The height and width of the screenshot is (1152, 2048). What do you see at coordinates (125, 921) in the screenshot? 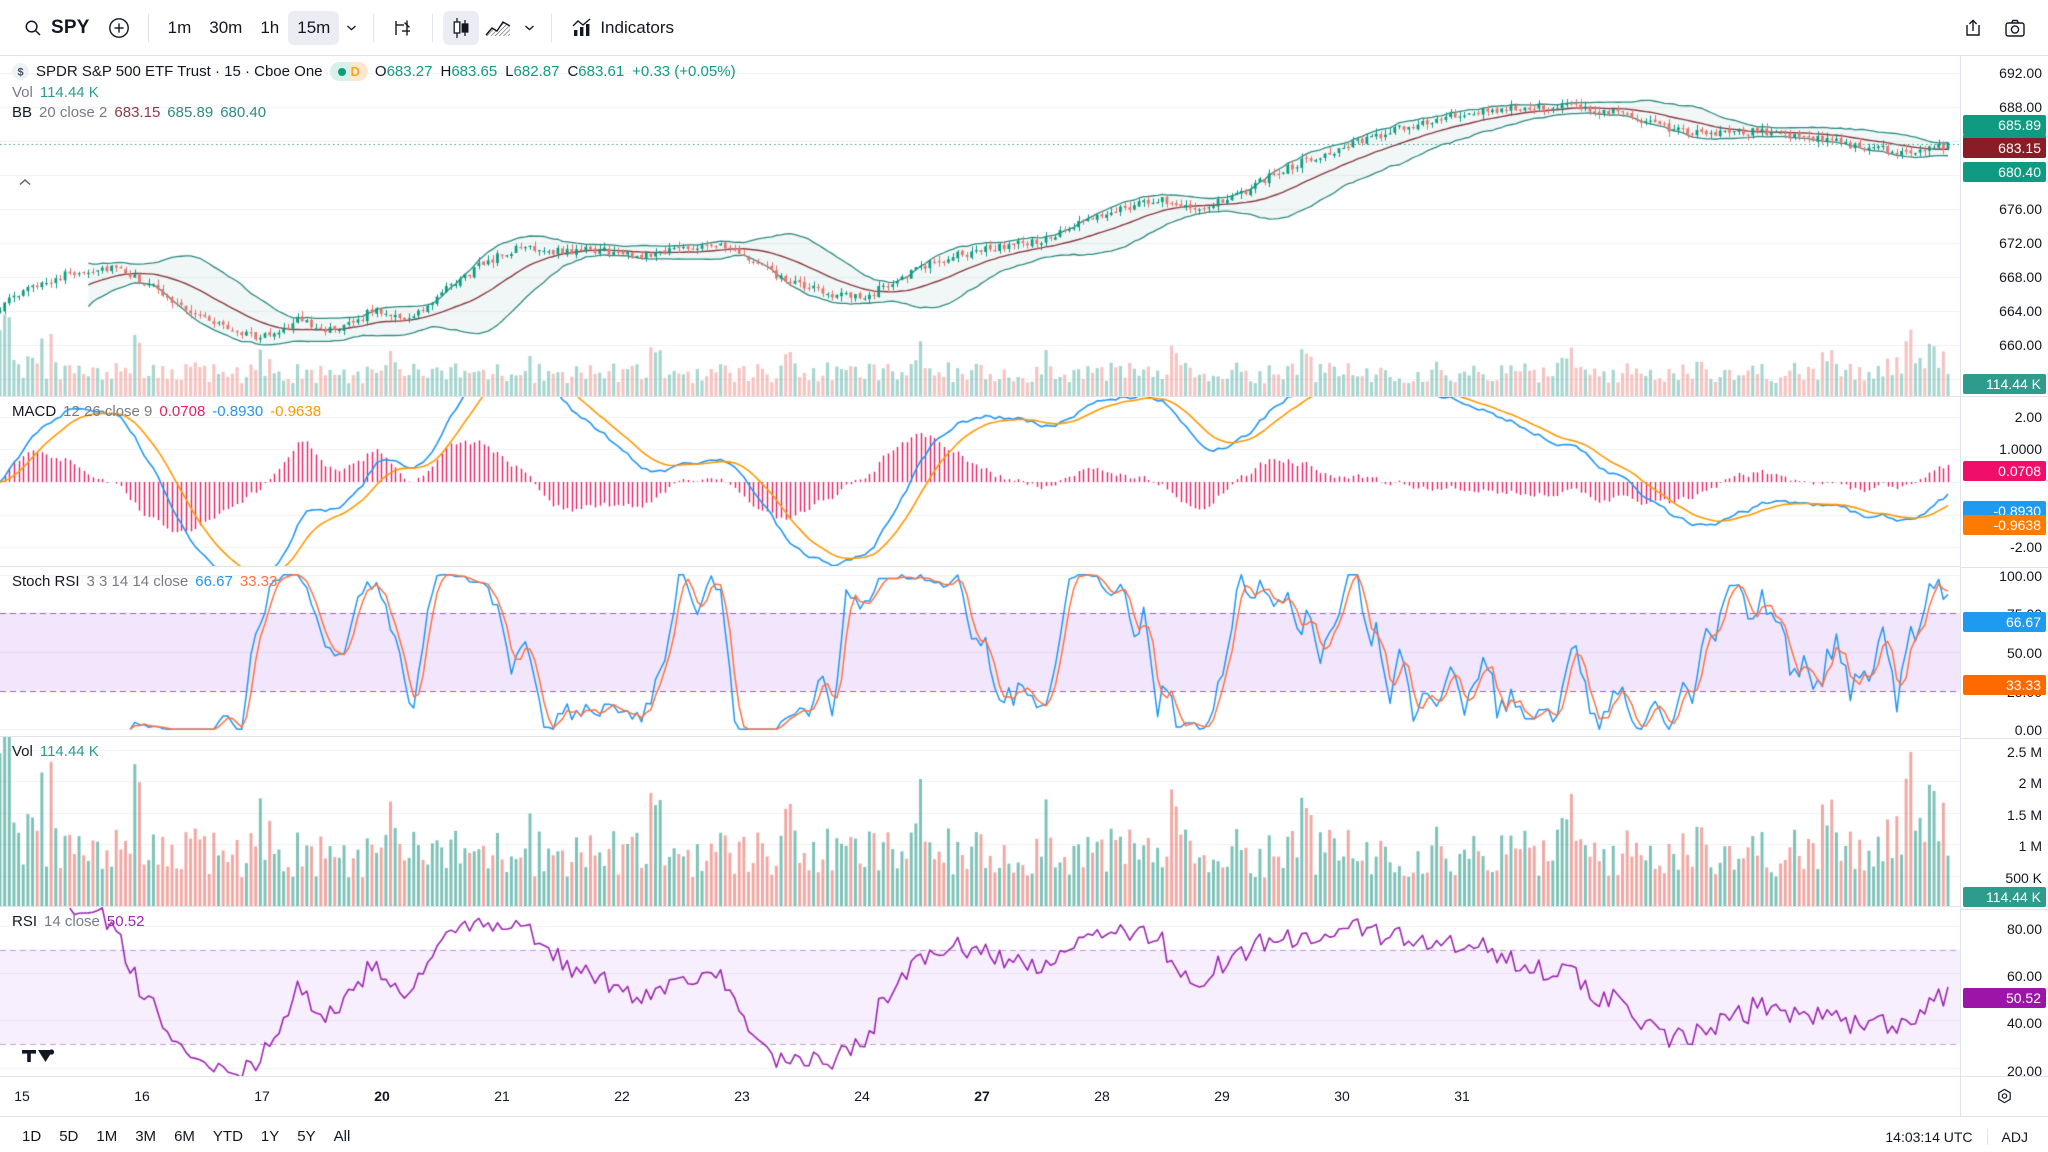
I see `rsi-value: 50.52` at bounding box center [125, 921].